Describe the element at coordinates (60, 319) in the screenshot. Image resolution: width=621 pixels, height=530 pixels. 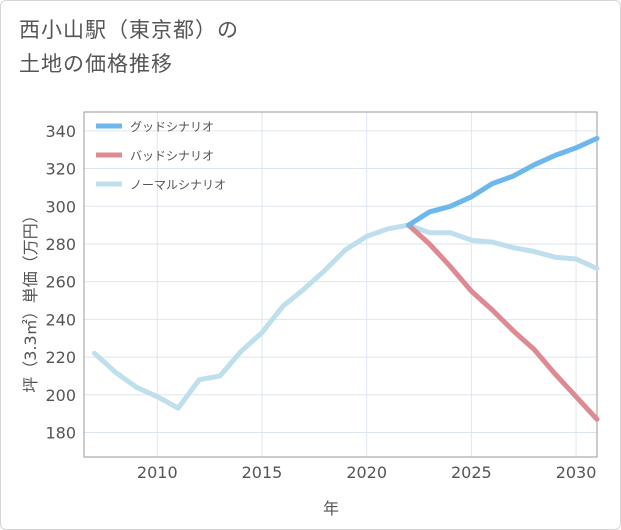
I see `y-tick-label: 240` at that location.